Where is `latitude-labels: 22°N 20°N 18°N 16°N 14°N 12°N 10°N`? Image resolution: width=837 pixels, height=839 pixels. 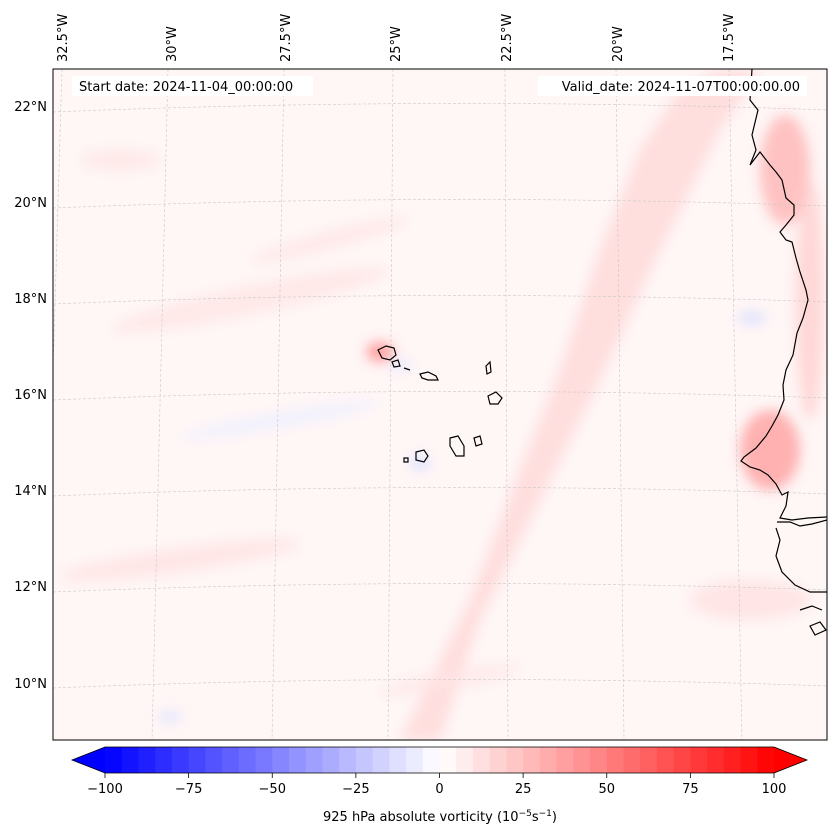
latitude-labels: 22°N 20°N 18°N 16°N 14°N 12°N 10°N is located at coordinates (30, 396).